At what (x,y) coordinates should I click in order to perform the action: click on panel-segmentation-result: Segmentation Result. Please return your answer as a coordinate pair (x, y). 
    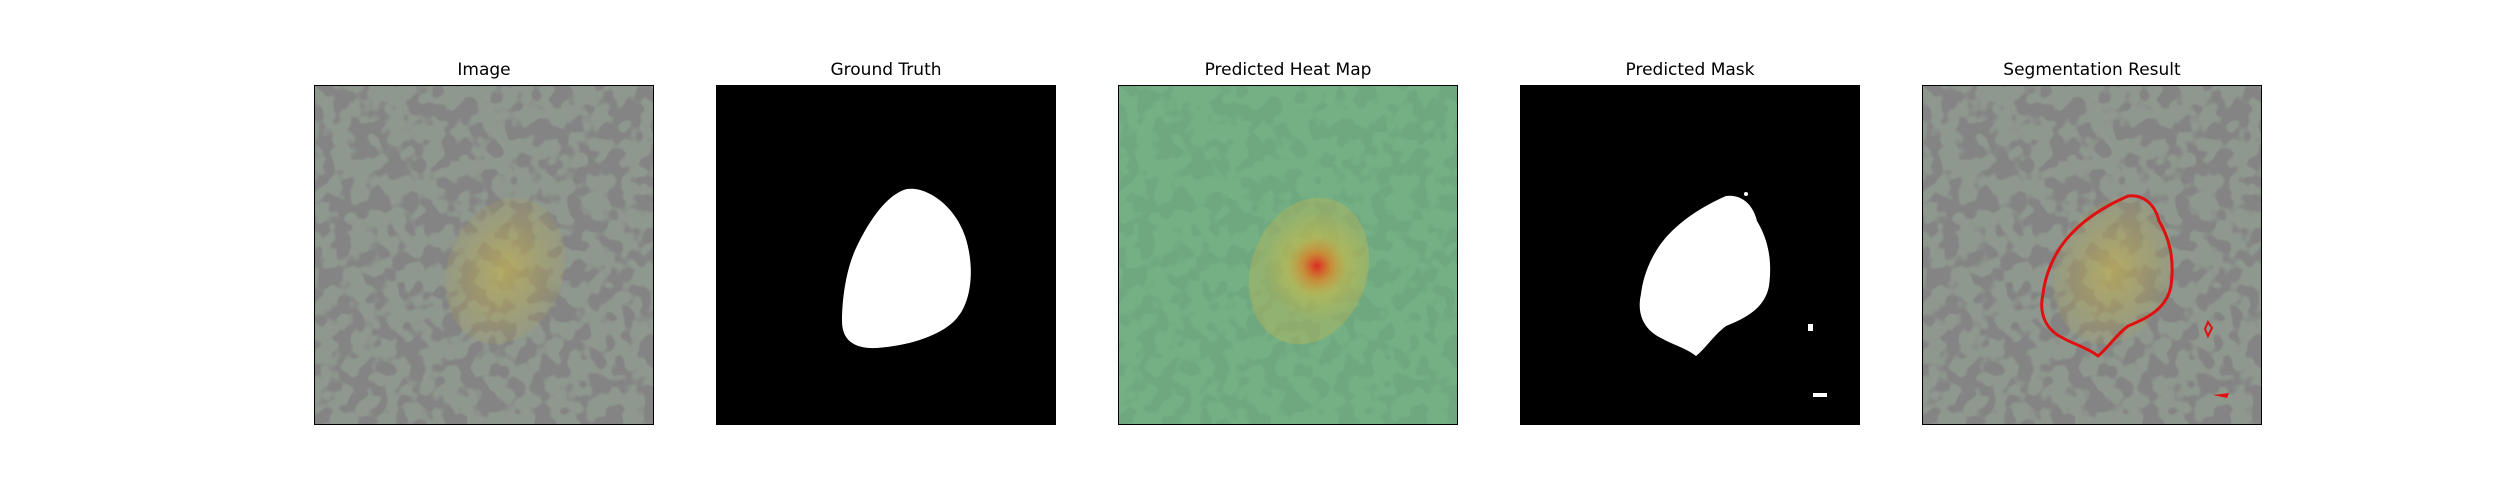
    Looking at the image, I should click on (2092, 250).